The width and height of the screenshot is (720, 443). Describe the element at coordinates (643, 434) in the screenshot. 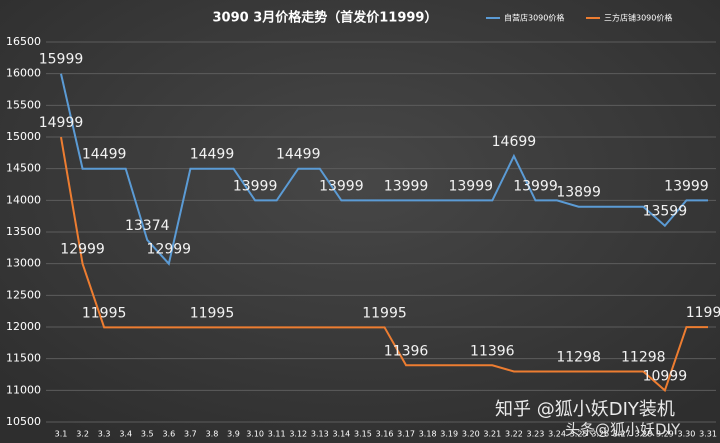

I see `x-tick-label: 3.28` at that location.